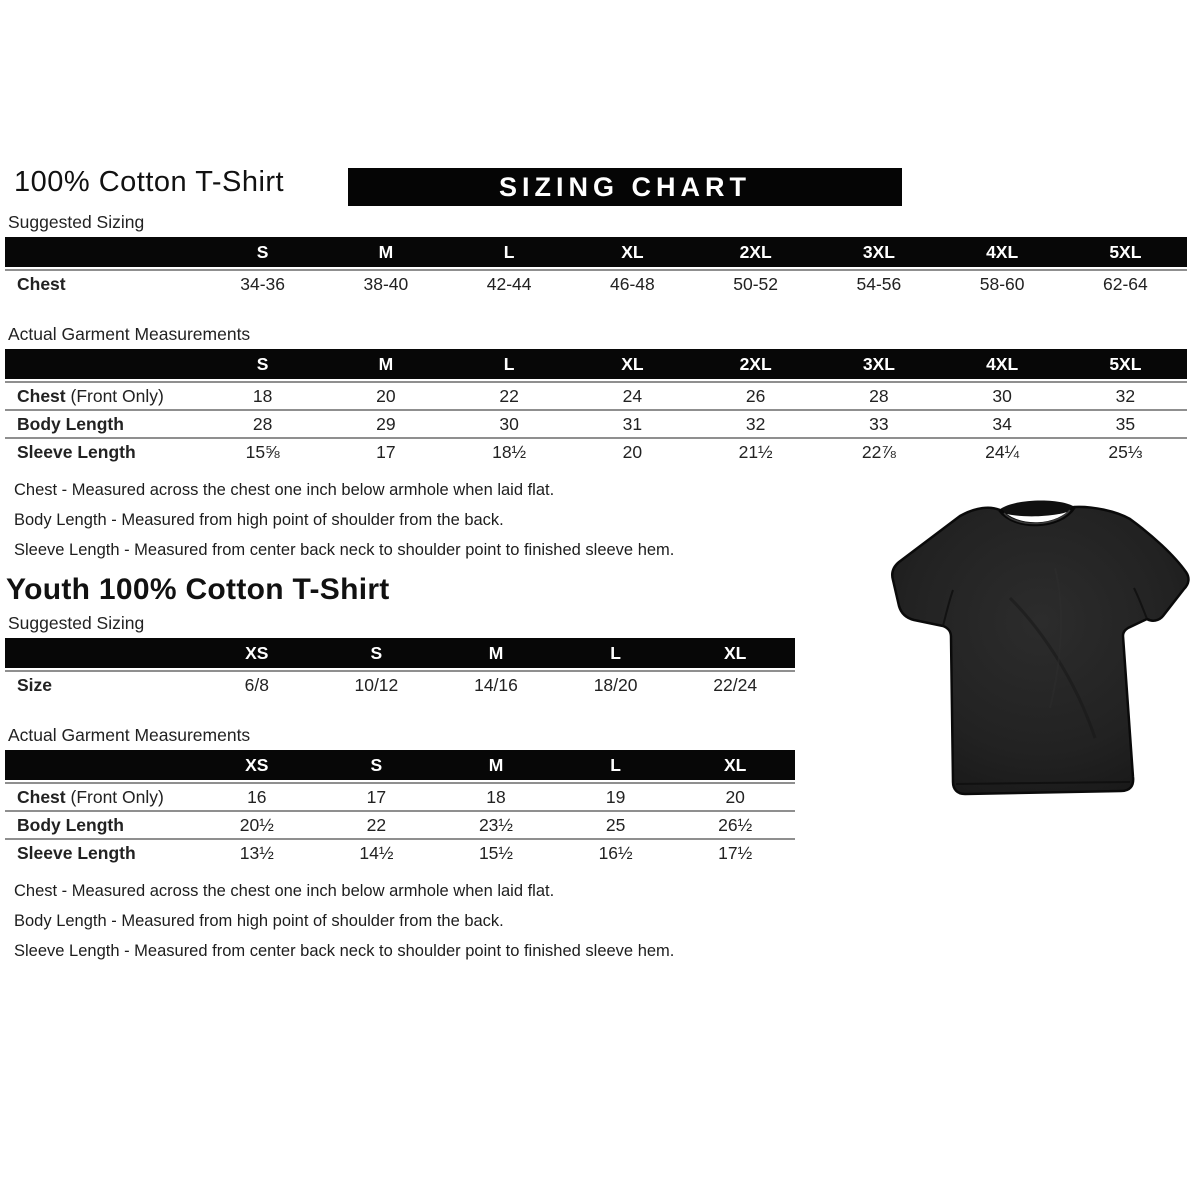 The height and width of the screenshot is (1200, 1200). I want to click on measurement-cell: 38-40, so click(386, 283).